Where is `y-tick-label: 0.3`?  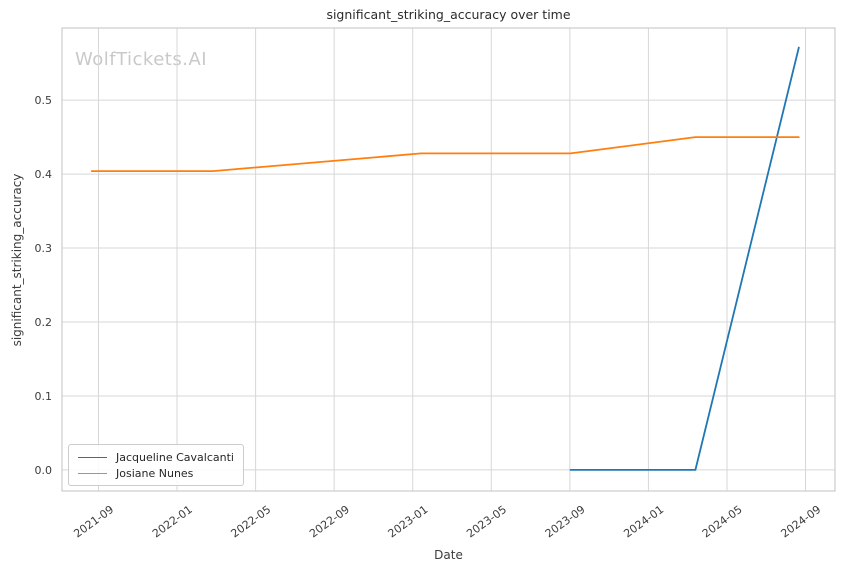
y-tick-label: 0.3 is located at coordinates (44, 248).